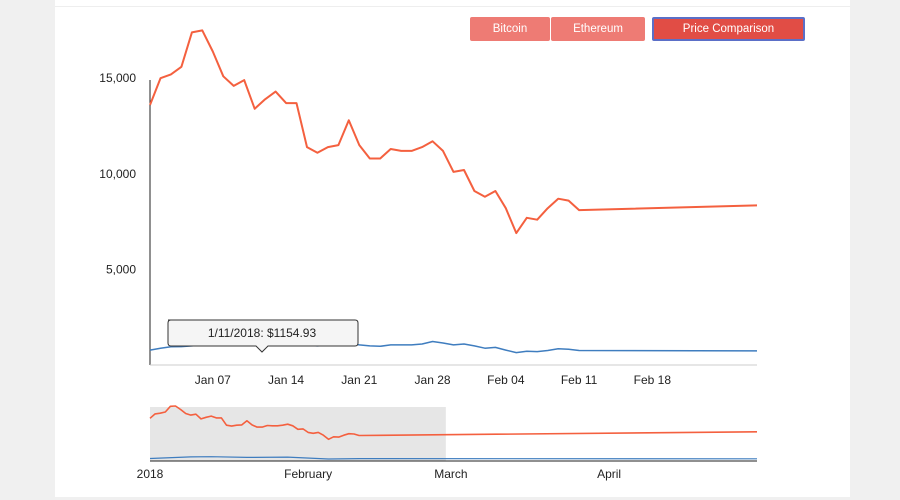  What do you see at coordinates (286, 380) in the screenshot?
I see `x-tick-label: Jan 14` at bounding box center [286, 380].